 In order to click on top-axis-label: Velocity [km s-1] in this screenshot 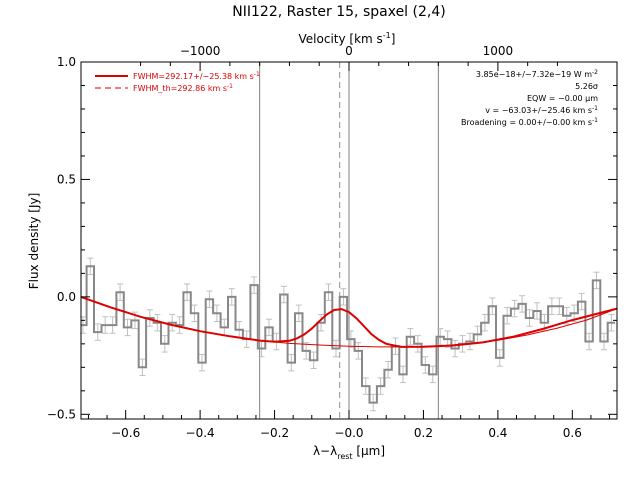, I will do `click(347, 38)`.